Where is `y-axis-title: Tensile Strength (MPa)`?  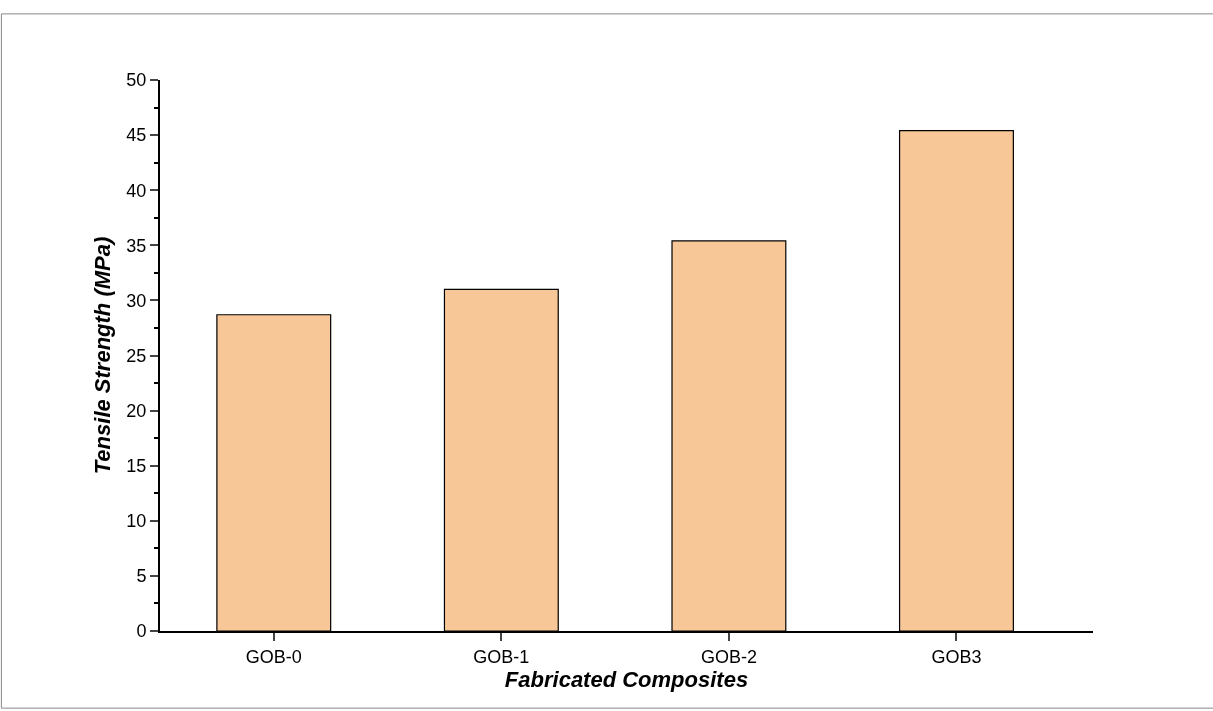 y-axis-title: Tensile Strength (MPa) is located at coordinates (102, 355).